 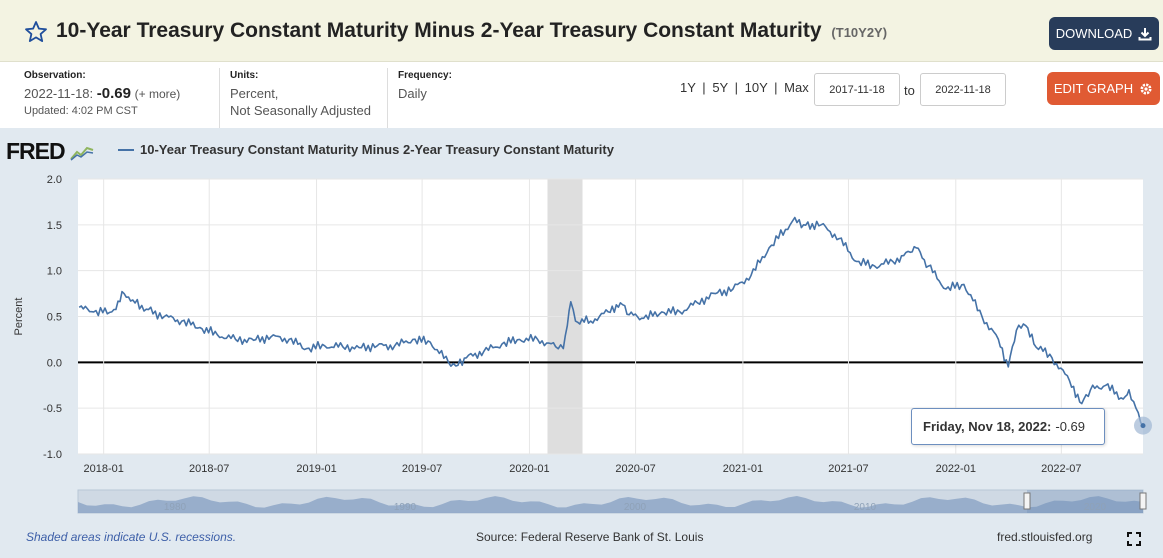 What do you see at coordinates (635, 507) in the screenshot?
I see `navigator-label: 2000` at bounding box center [635, 507].